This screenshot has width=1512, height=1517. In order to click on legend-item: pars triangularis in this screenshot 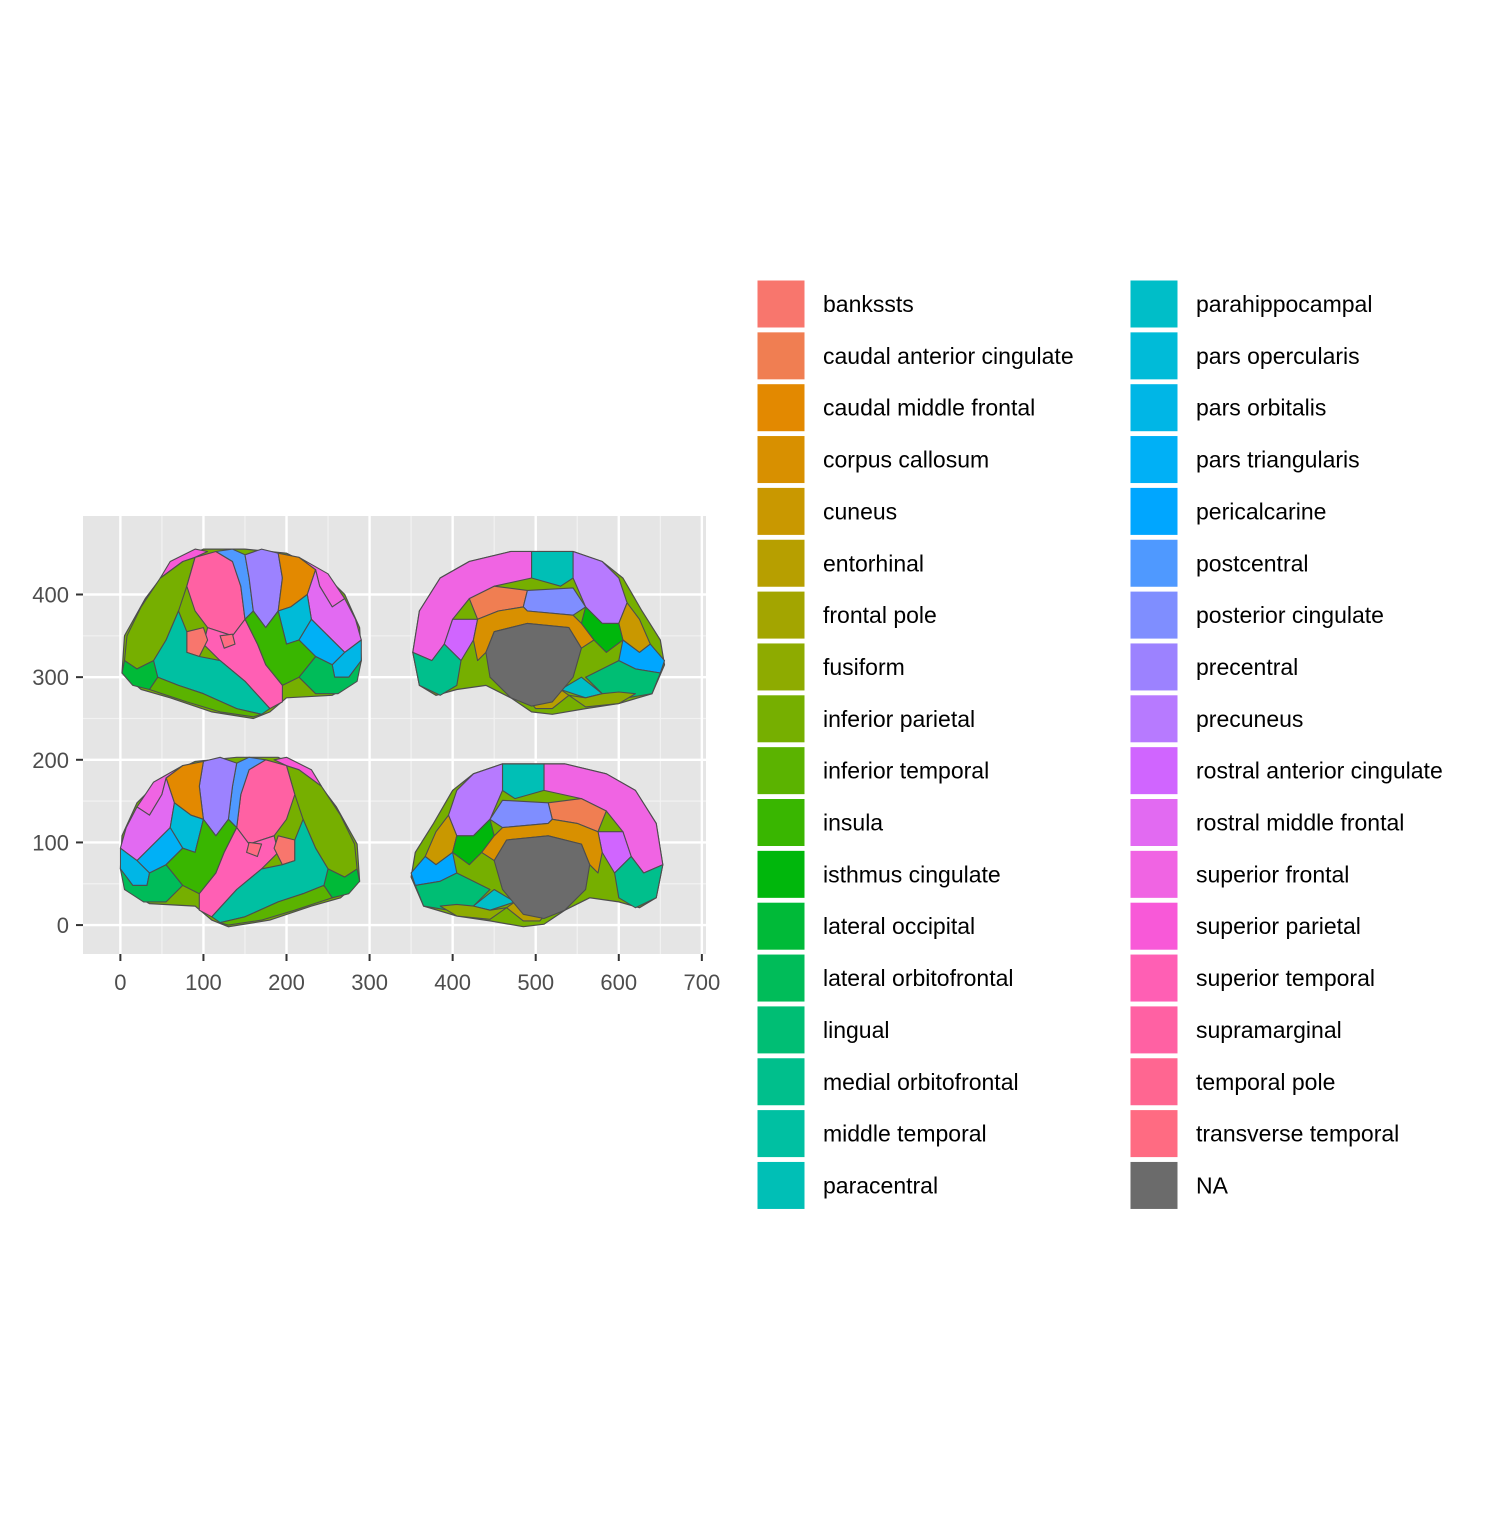, I will do `click(1244, 460)`.